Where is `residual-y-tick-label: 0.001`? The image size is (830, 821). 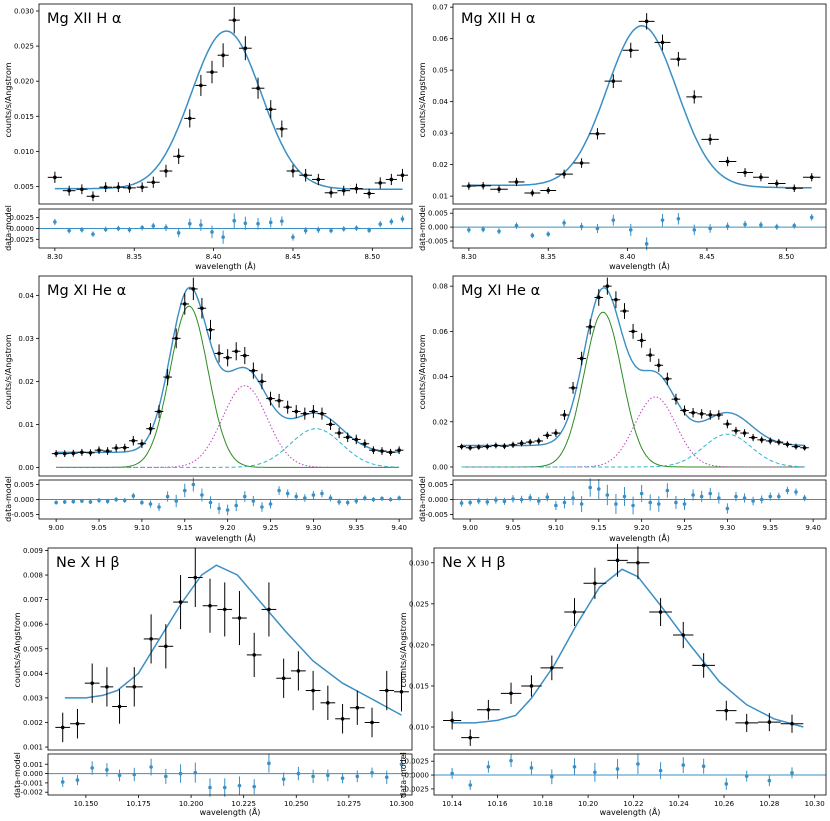
residual-y-tick-label: 0.001 is located at coordinates (33, 765).